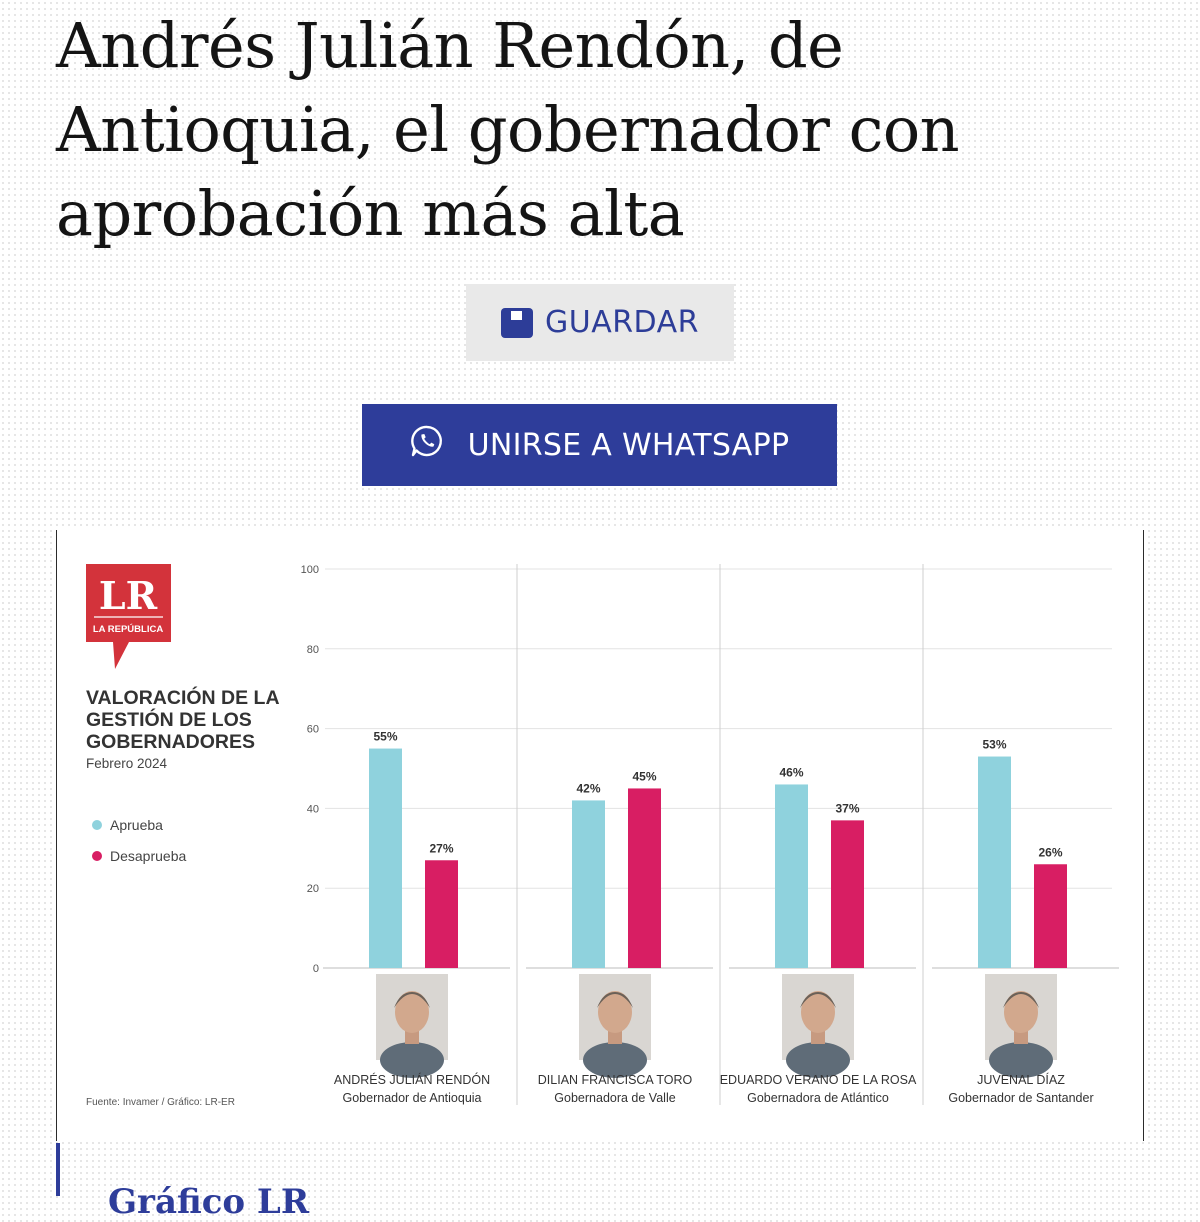 This screenshot has height=1222, width=1200. I want to click on bar-value-label: 42%, so click(588, 788).